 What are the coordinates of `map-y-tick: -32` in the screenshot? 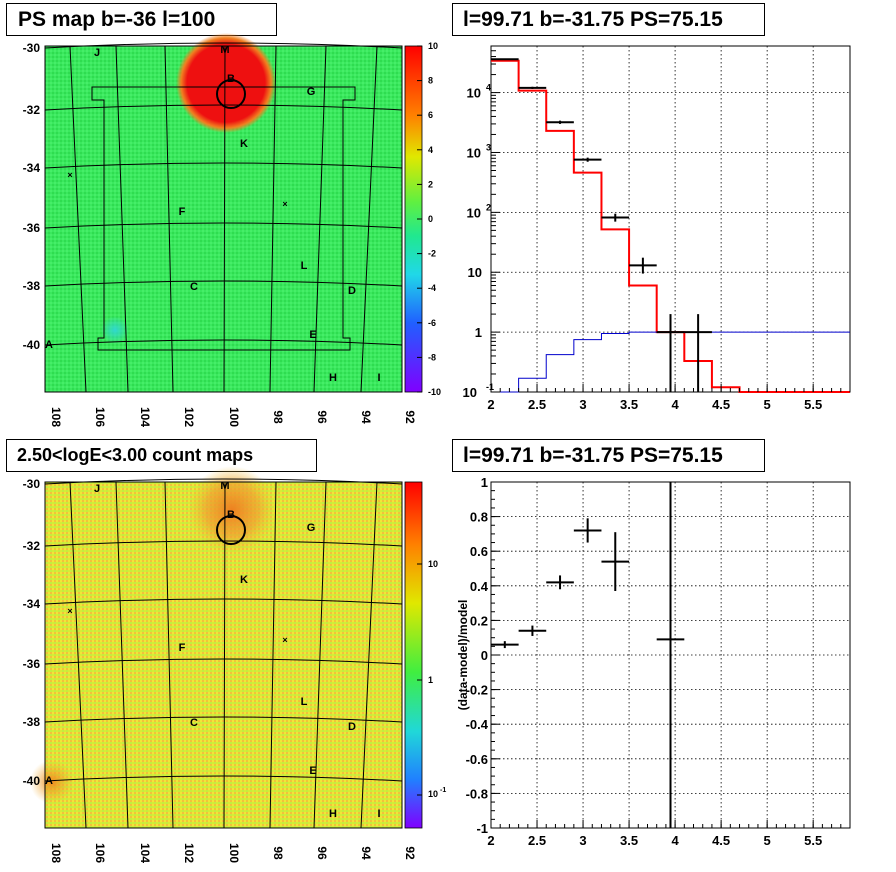 It's located at (32, 110).